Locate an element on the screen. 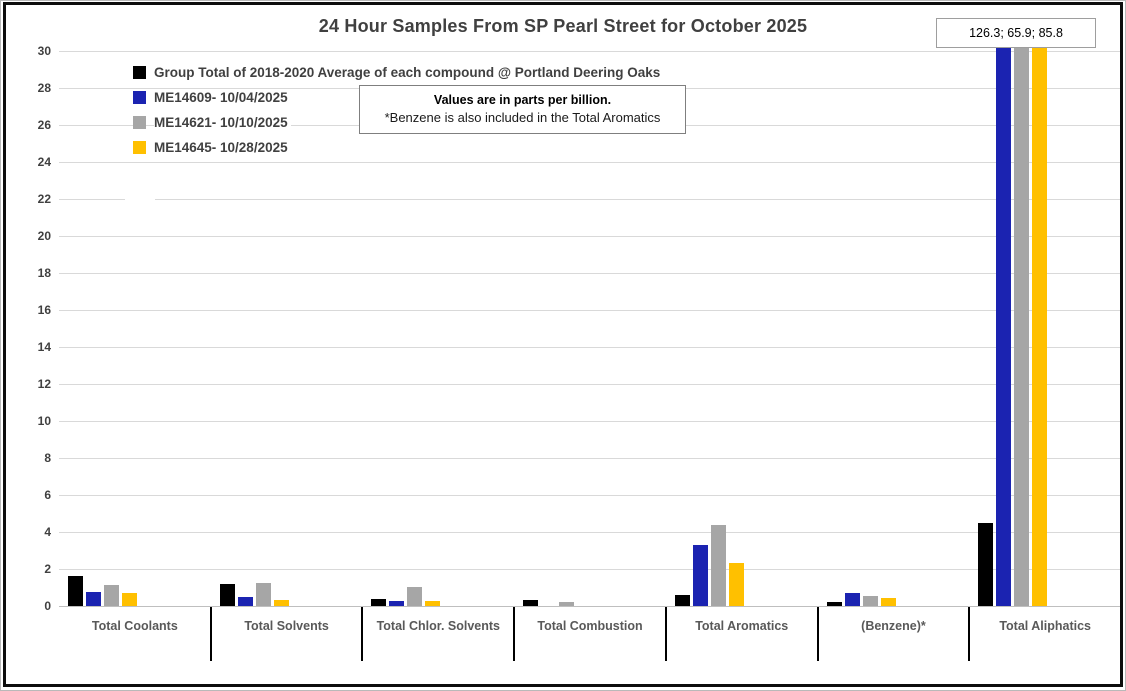  legend-item-2: ME14621- 10/10/2025 is located at coordinates (398, 122).